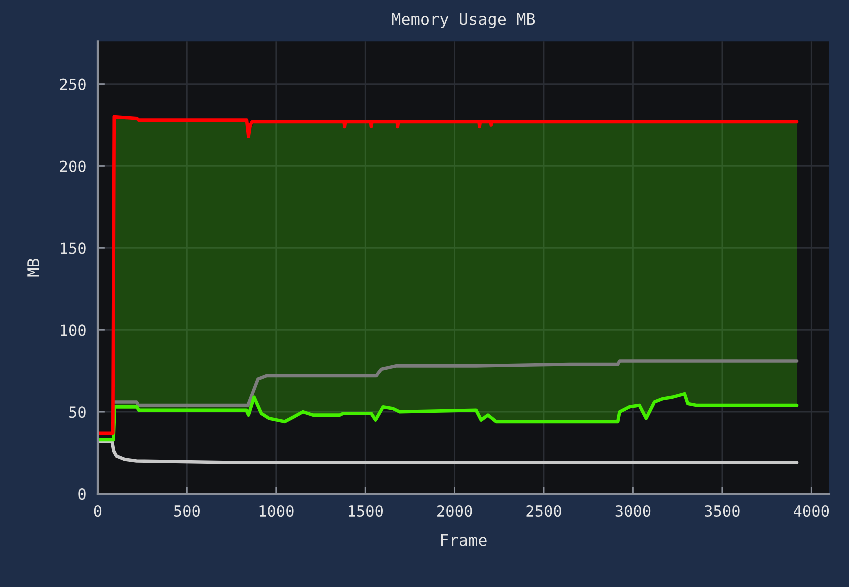 The width and height of the screenshot is (849, 587). What do you see at coordinates (812, 511) in the screenshot?
I see `x-tick-label: 4000` at bounding box center [812, 511].